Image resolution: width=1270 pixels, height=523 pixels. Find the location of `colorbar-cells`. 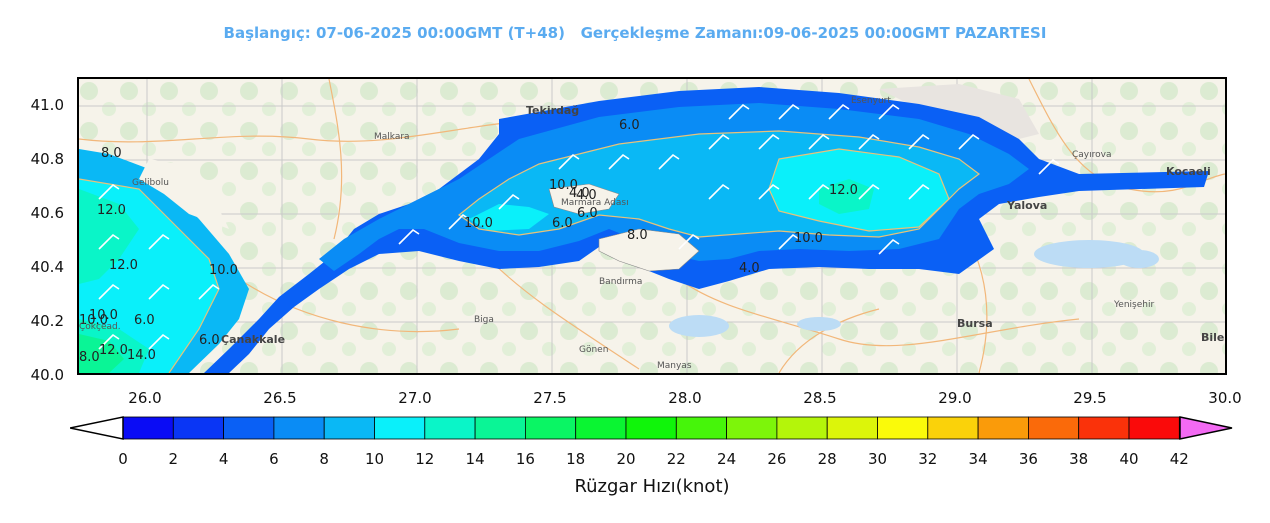

colorbar-cells is located at coordinates (651, 428).